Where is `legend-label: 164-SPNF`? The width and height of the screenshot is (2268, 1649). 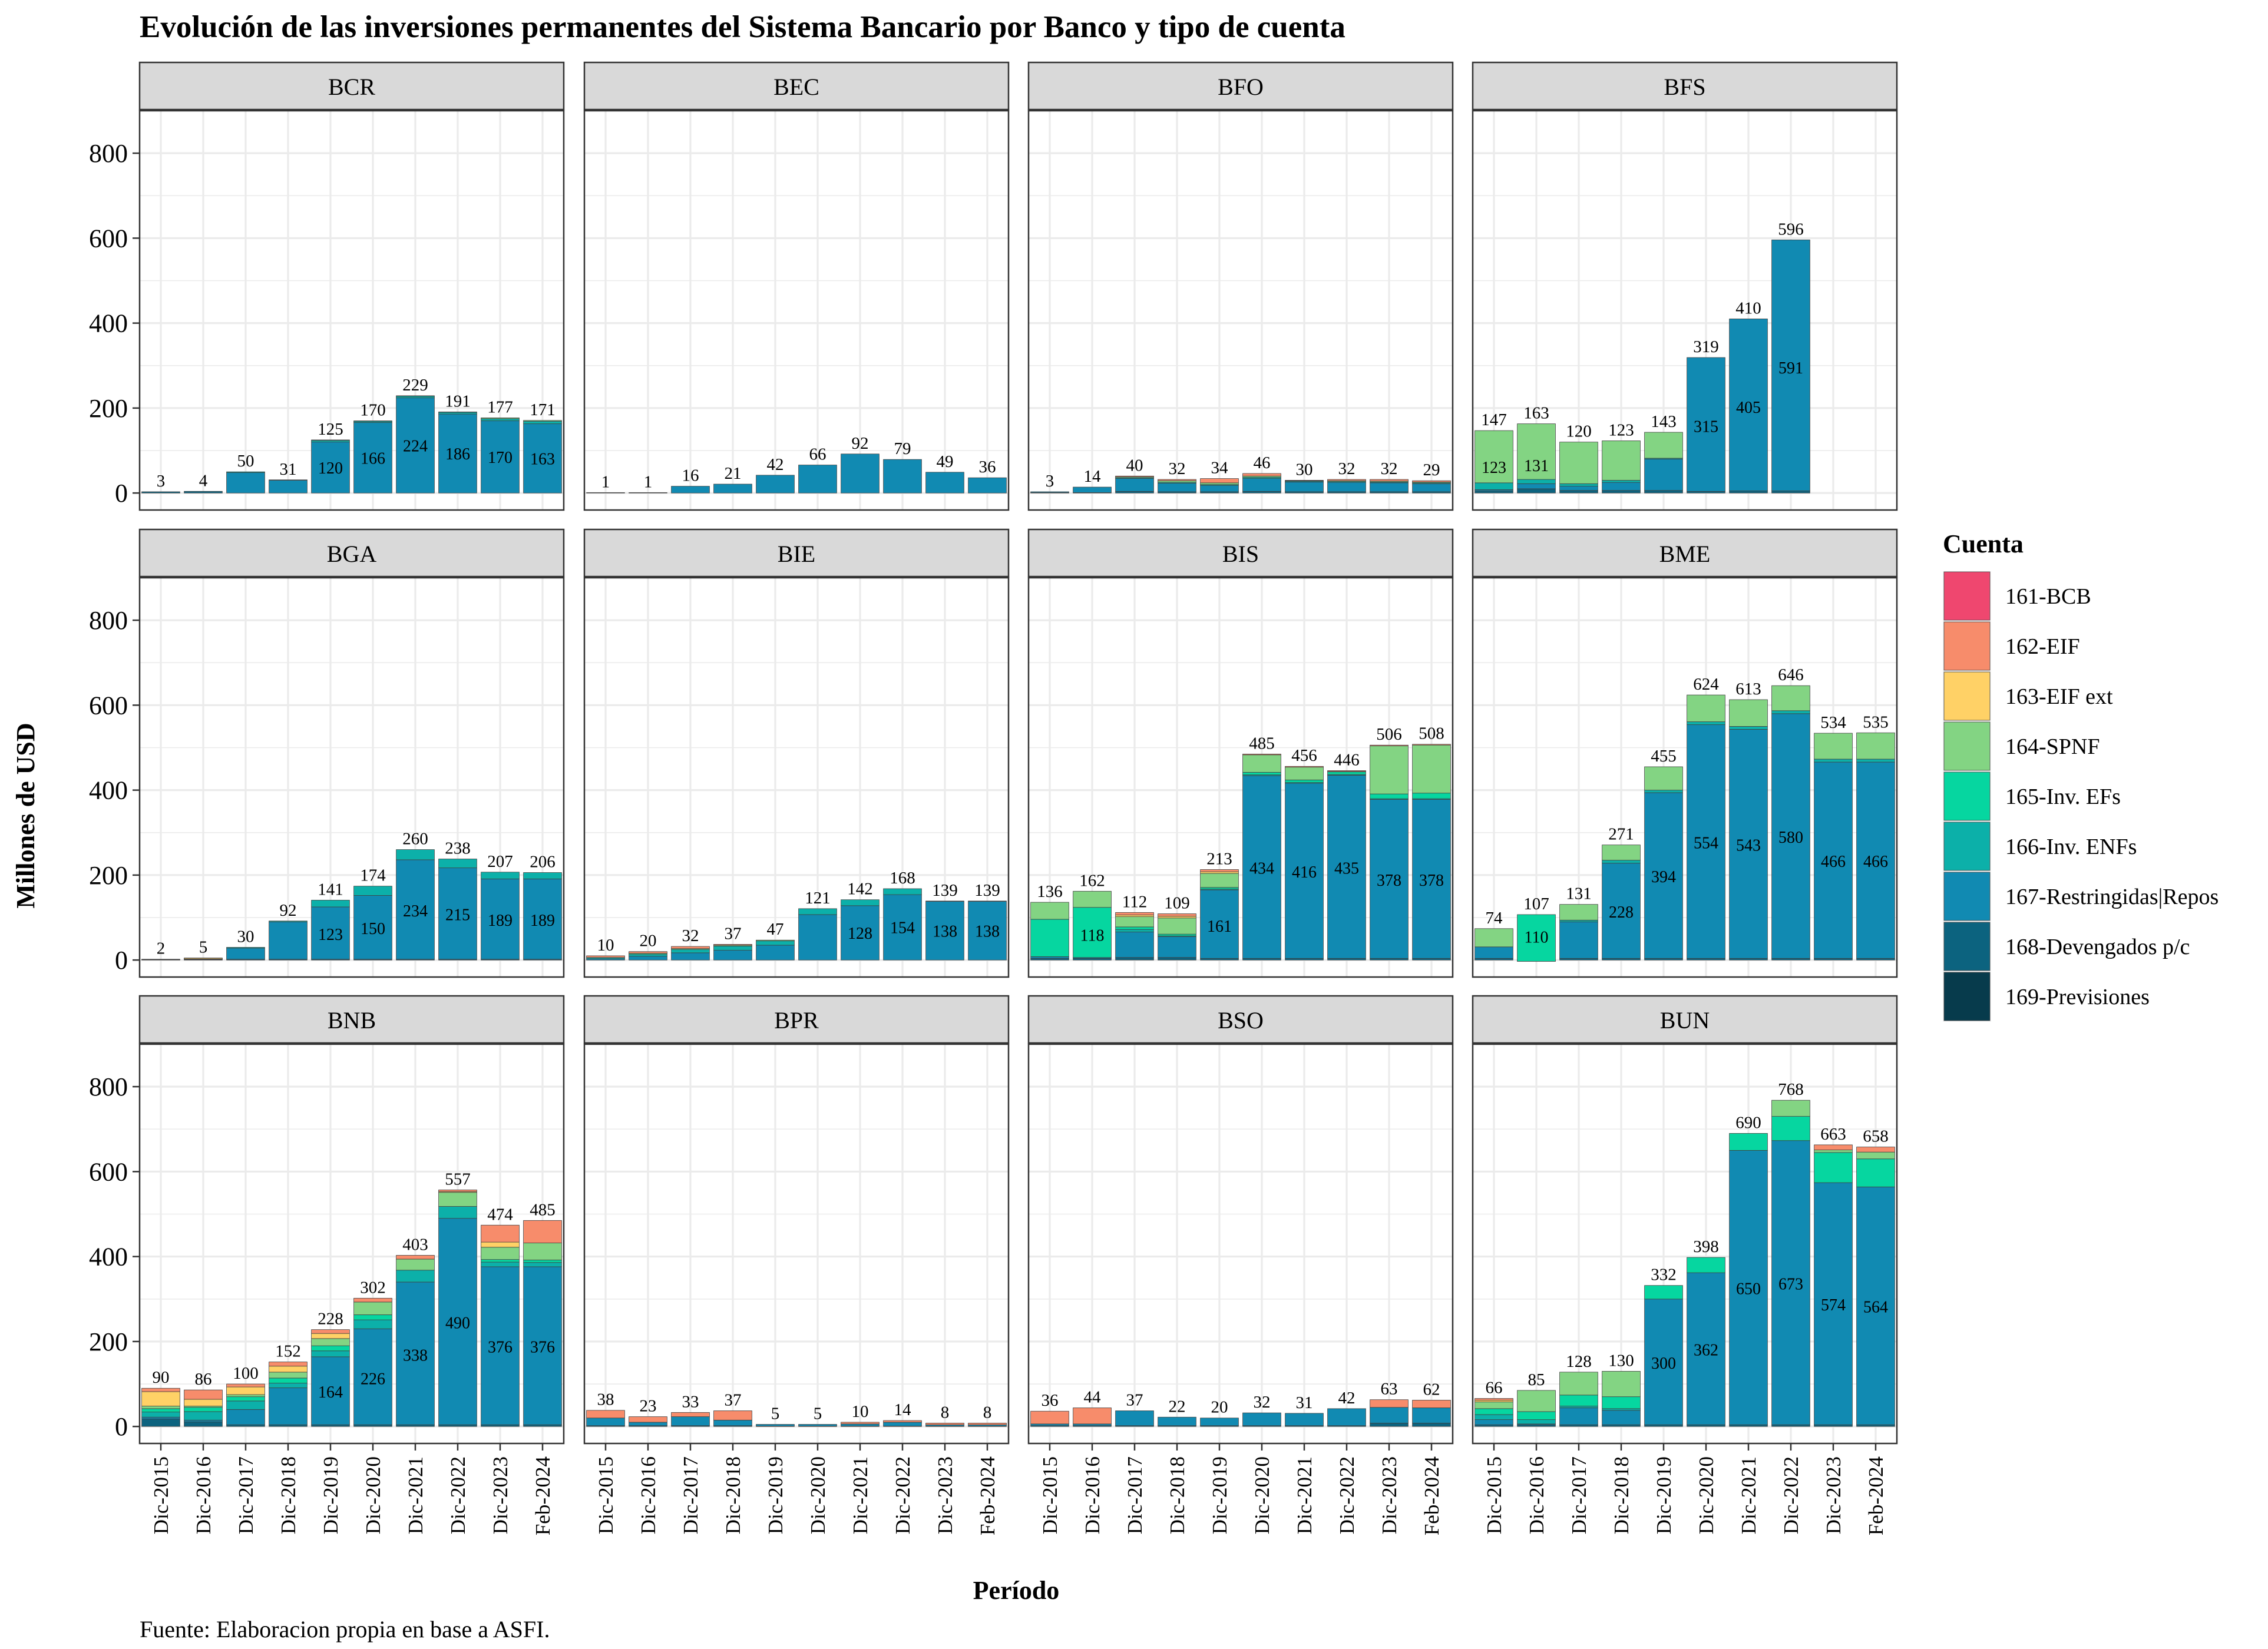 legend-label: 164-SPNF is located at coordinates (2052, 746).